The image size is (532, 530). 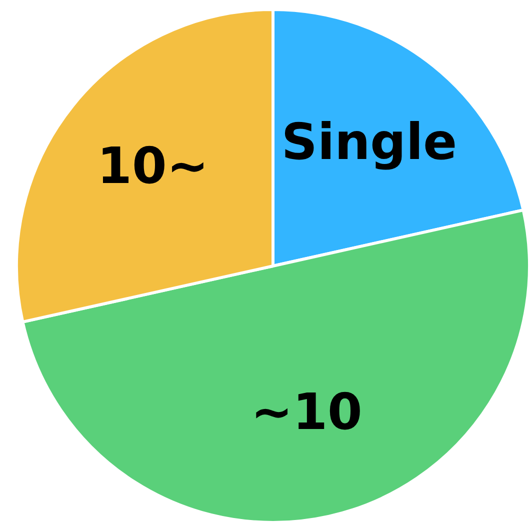 What do you see at coordinates (306, 412) in the screenshot?
I see `slice-label: ~10` at bounding box center [306, 412].